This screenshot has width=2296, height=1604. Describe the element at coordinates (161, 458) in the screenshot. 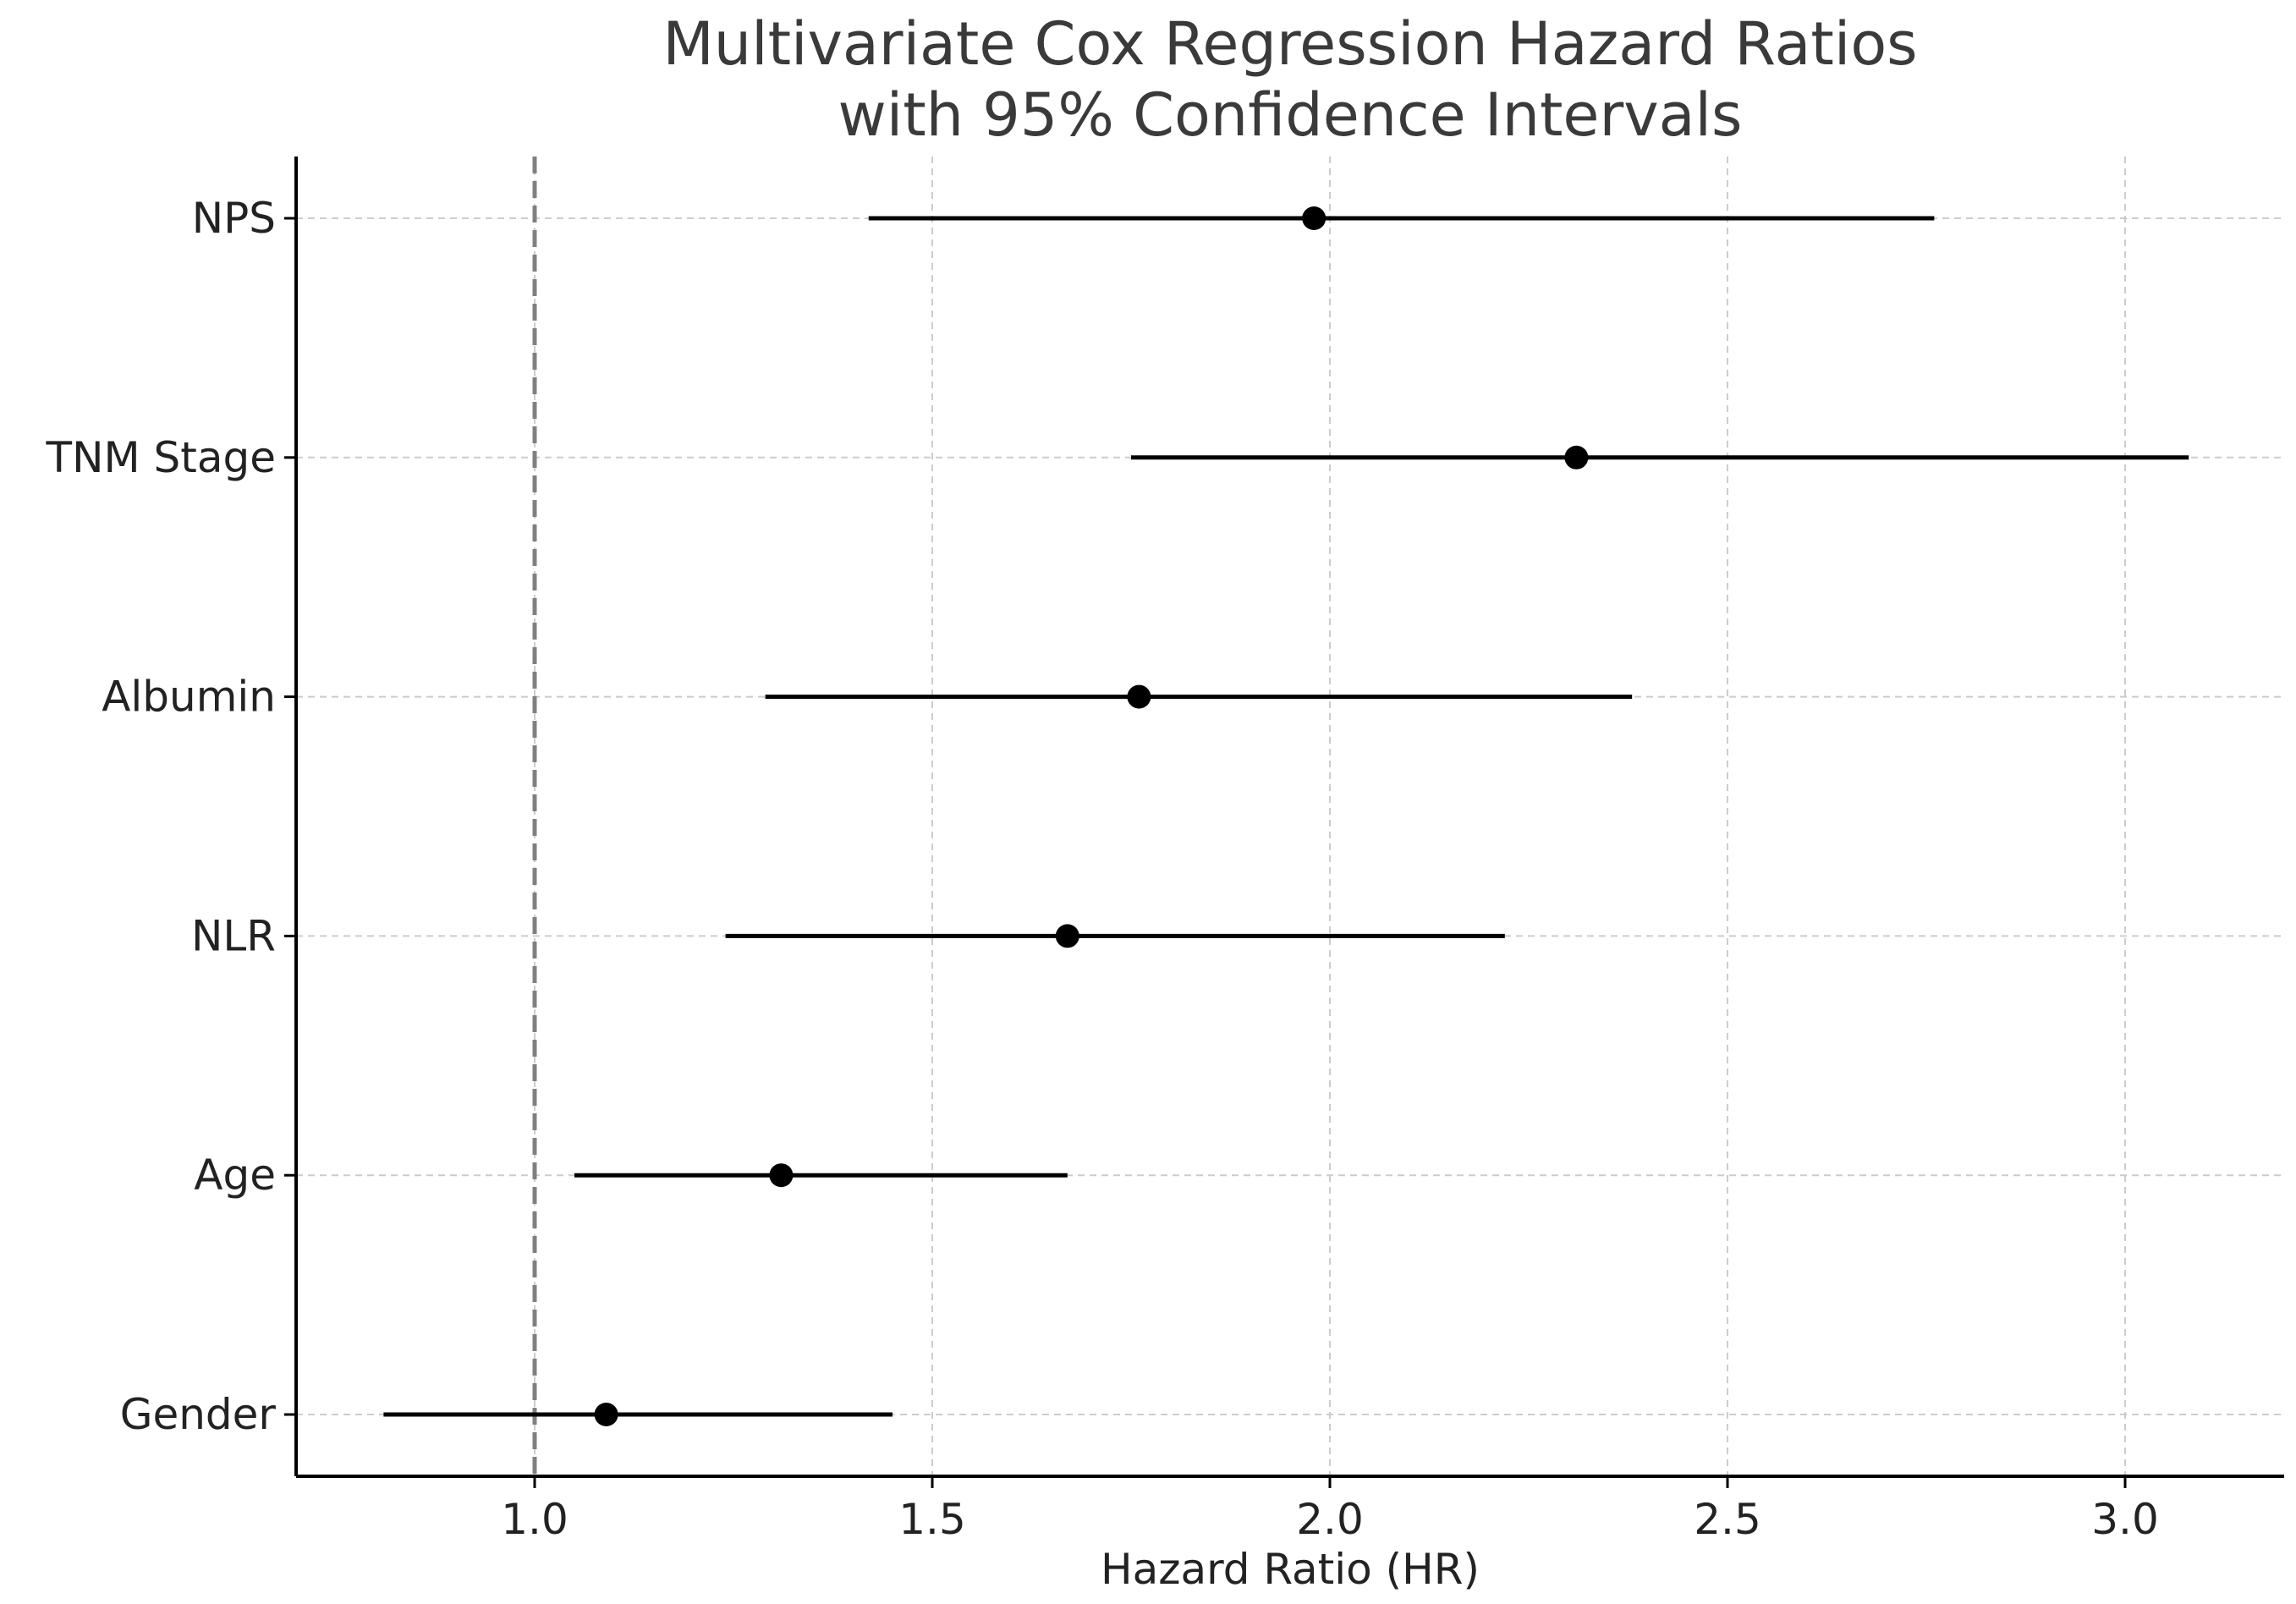

I see `y-tick-label: TNM Stage` at that location.